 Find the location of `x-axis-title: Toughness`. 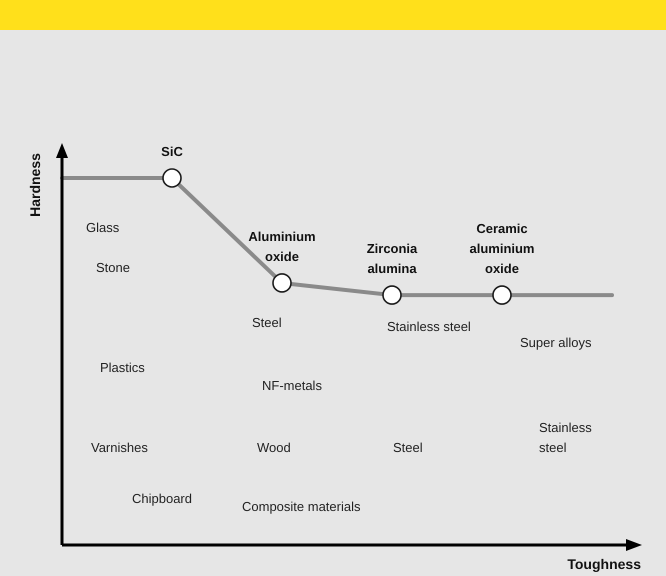

x-axis-title: Toughness is located at coordinates (604, 564).